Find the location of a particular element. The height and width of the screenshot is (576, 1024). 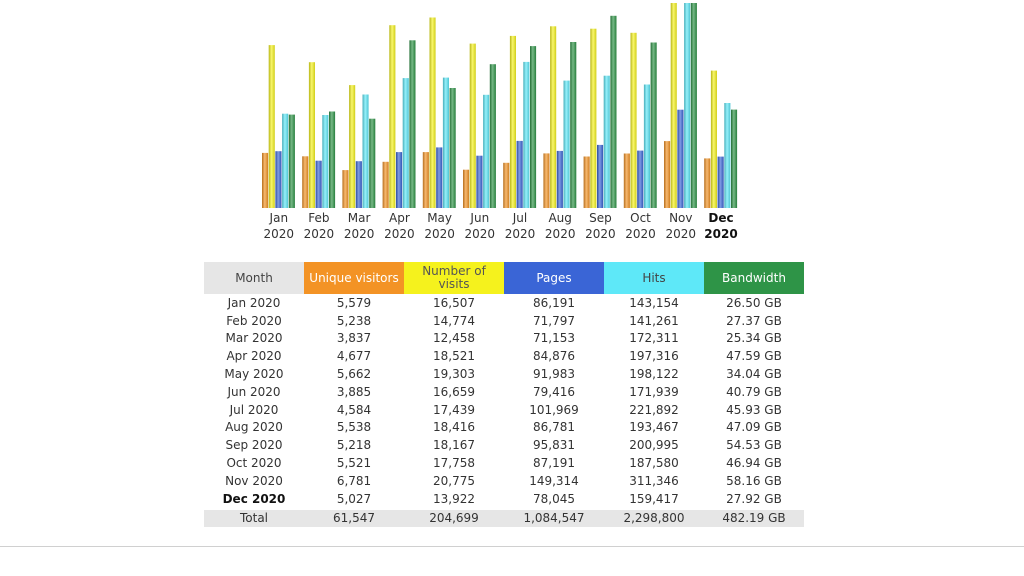

cell-bandwidth: 27.37 GB is located at coordinates (754, 320).